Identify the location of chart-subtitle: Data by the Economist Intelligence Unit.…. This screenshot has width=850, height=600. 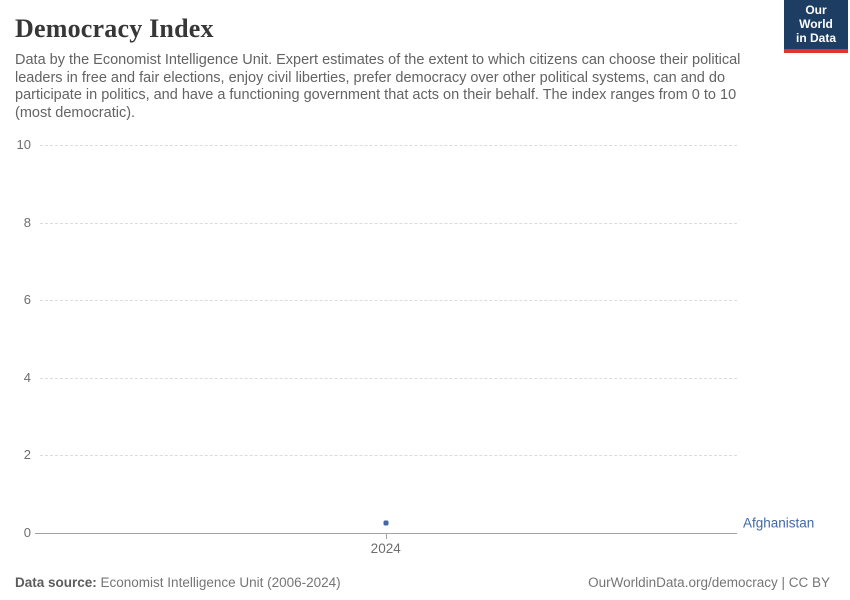
(378, 87).